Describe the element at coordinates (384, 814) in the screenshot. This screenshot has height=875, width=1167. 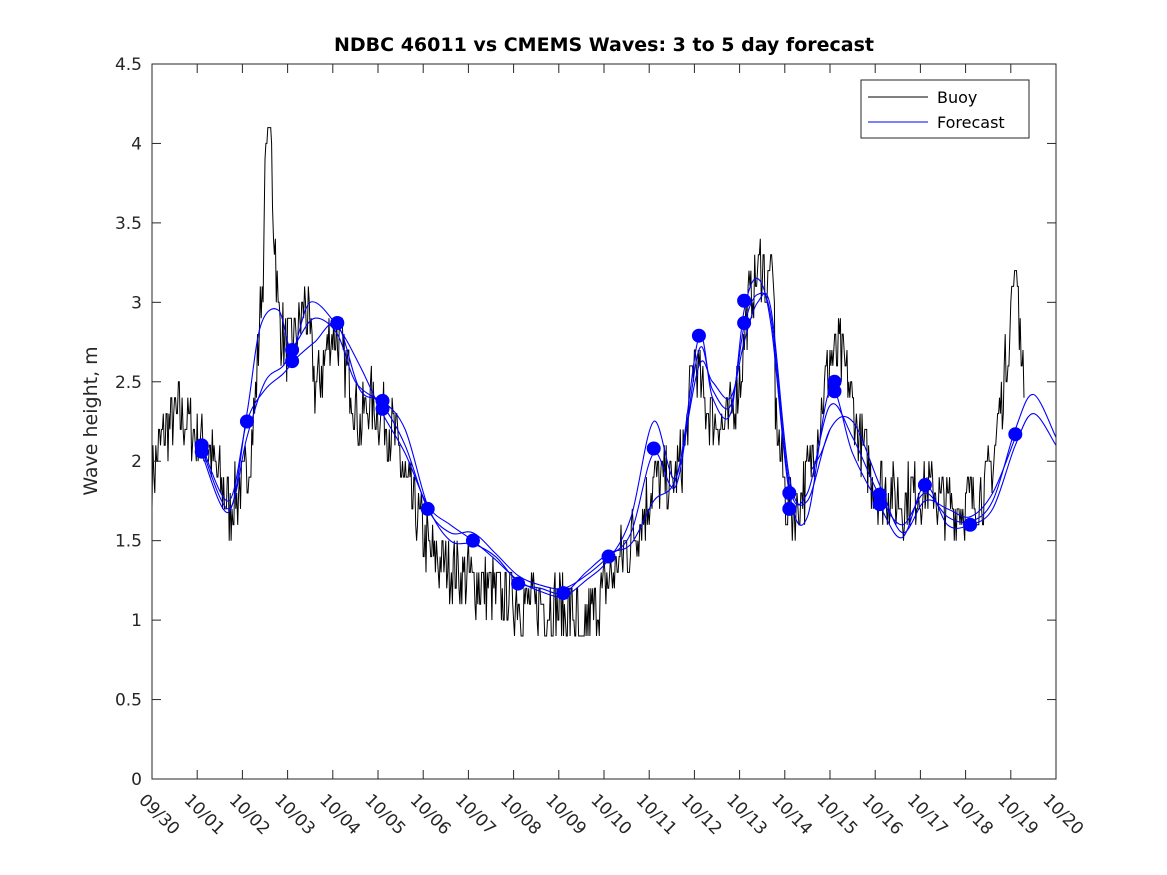
I see `x-tick-label: 10/05` at that location.